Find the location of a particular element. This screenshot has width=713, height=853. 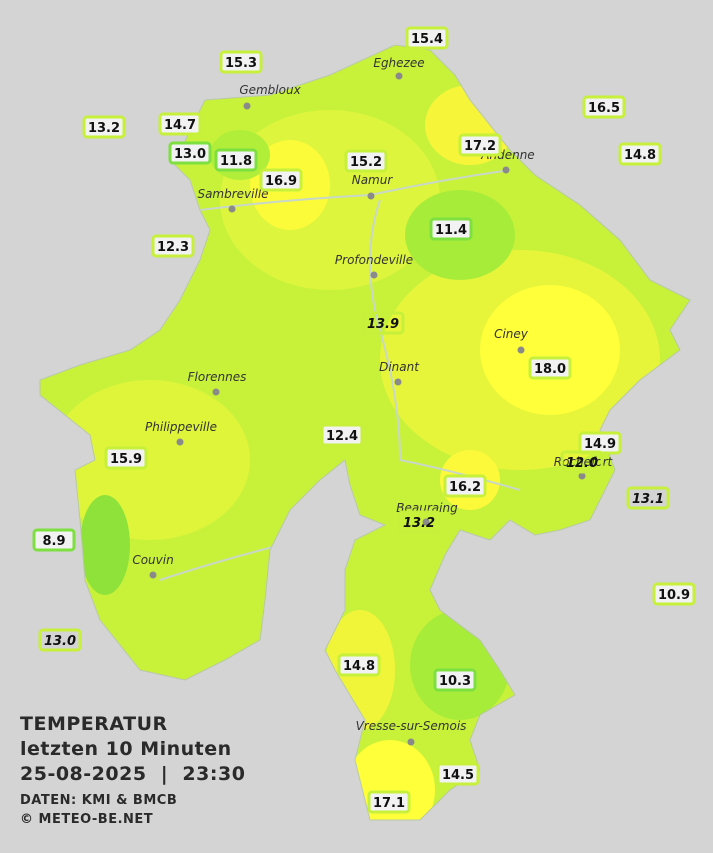

city-label: Gembloux is located at coordinates (270, 90).